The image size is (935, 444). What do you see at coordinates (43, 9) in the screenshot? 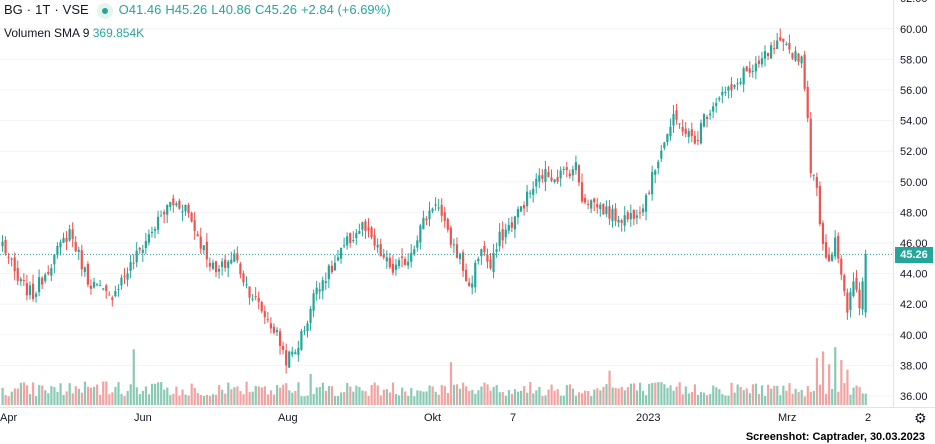
I see `interval-label: 1T` at bounding box center [43, 9].